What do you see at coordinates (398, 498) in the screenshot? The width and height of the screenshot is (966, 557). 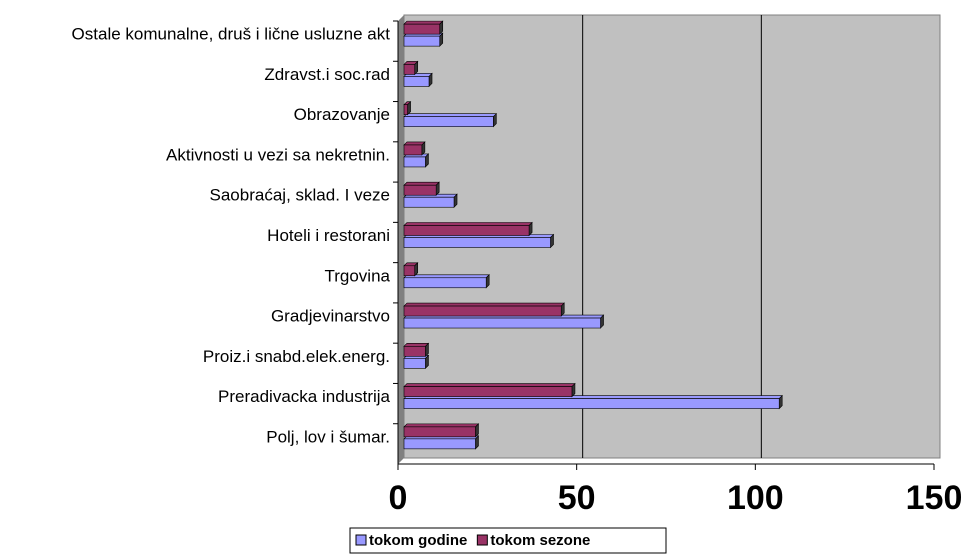 I see `x-tick-label: 0` at bounding box center [398, 498].